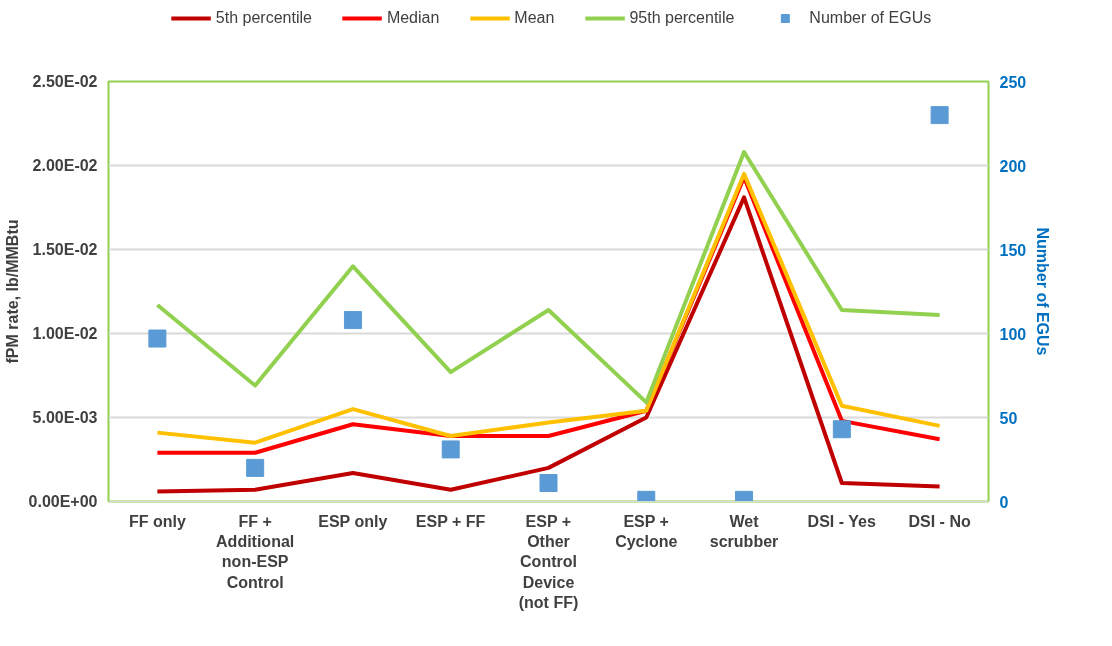  What do you see at coordinates (1004, 502) in the screenshot?
I see `y2-tick-label: 0` at bounding box center [1004, 502].